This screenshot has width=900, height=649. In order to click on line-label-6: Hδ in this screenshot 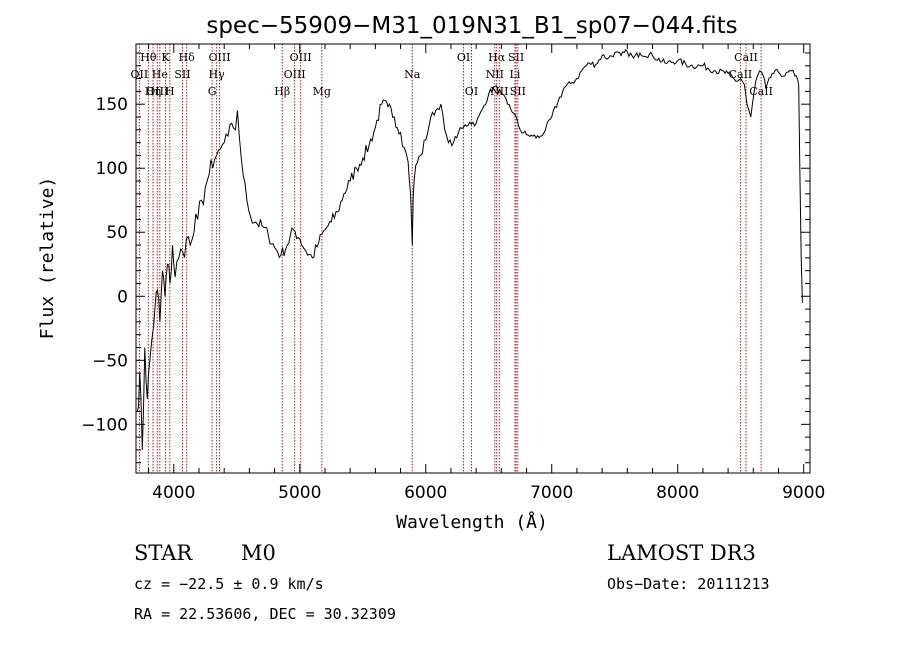, I will do `click(187, 57)`.